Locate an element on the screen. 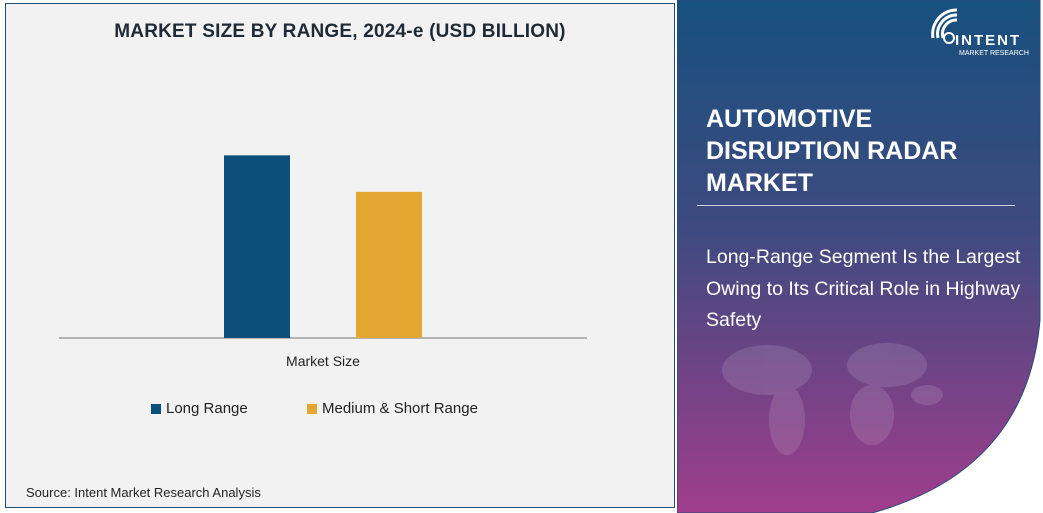 Image resolution: width=1043 pixels, height=513 pixels. x-axis-label: Market Size is located at coordinates (323, 361).